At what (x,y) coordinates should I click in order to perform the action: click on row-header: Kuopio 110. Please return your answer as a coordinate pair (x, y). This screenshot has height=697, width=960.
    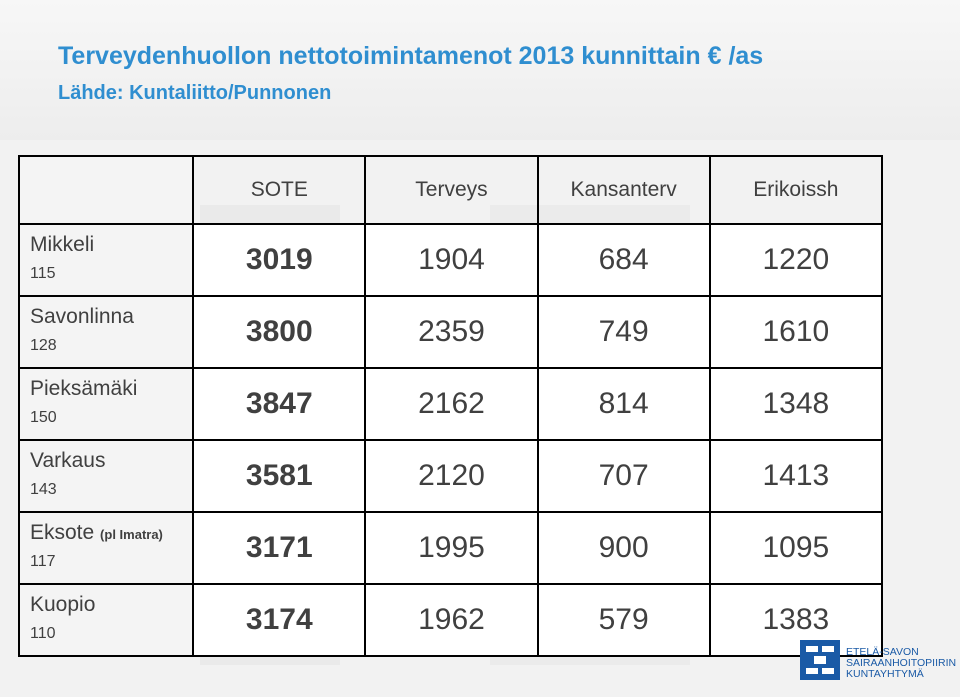
    Looking at the image, I should click on (106, 620).